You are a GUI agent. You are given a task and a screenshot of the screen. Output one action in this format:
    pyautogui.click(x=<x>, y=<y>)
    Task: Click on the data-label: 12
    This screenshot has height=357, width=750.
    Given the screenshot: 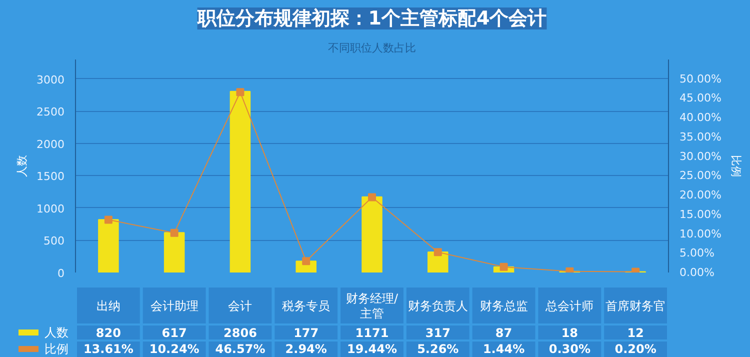 What is the action you would take?
    pyautogui.click(x=635, y=333)
    